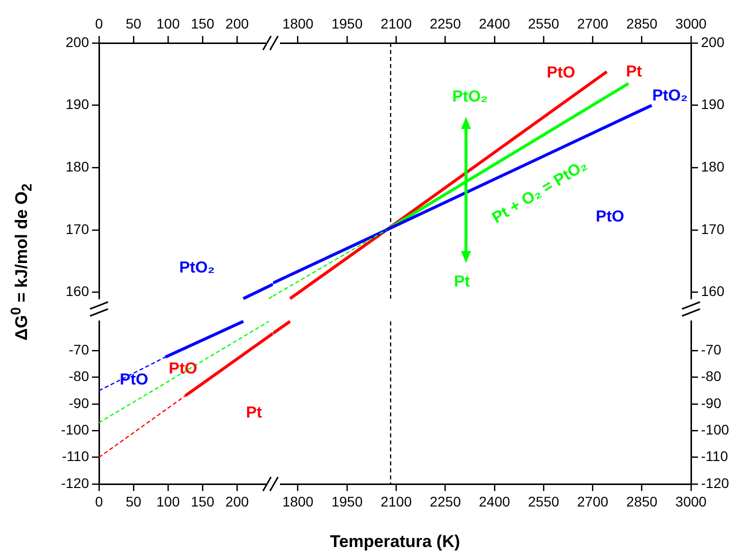  Describe the element at coordinates (395, 542) in the screenshot. I see `x-axis-title: Temperatura (K)` at that location.